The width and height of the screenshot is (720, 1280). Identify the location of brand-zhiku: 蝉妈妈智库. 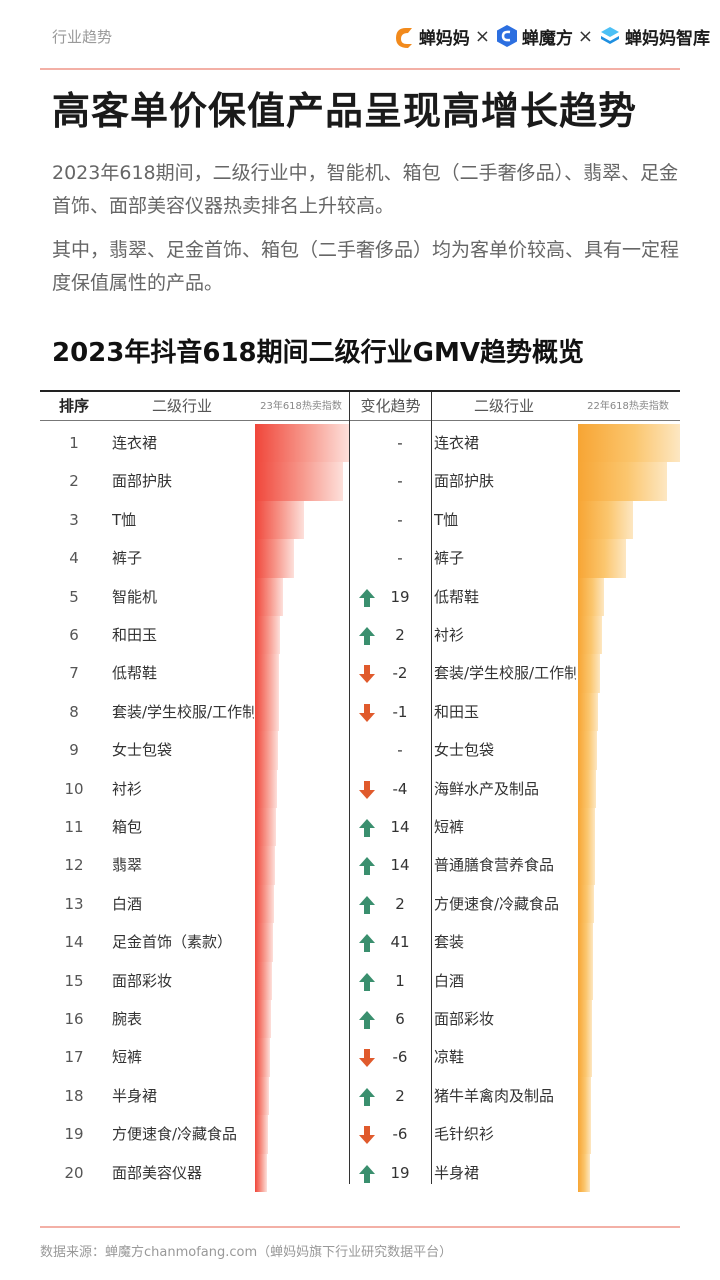
(654, 36).